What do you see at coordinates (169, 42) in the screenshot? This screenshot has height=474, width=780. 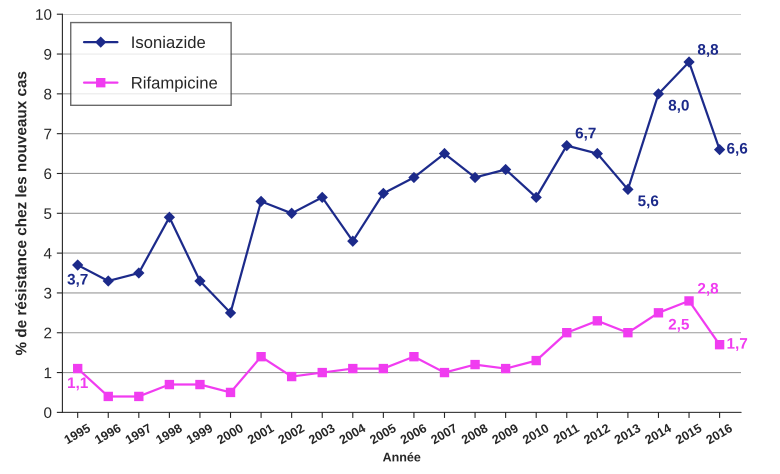 I see `legend-label: Isoniazide` at bounding box center [169, 42].